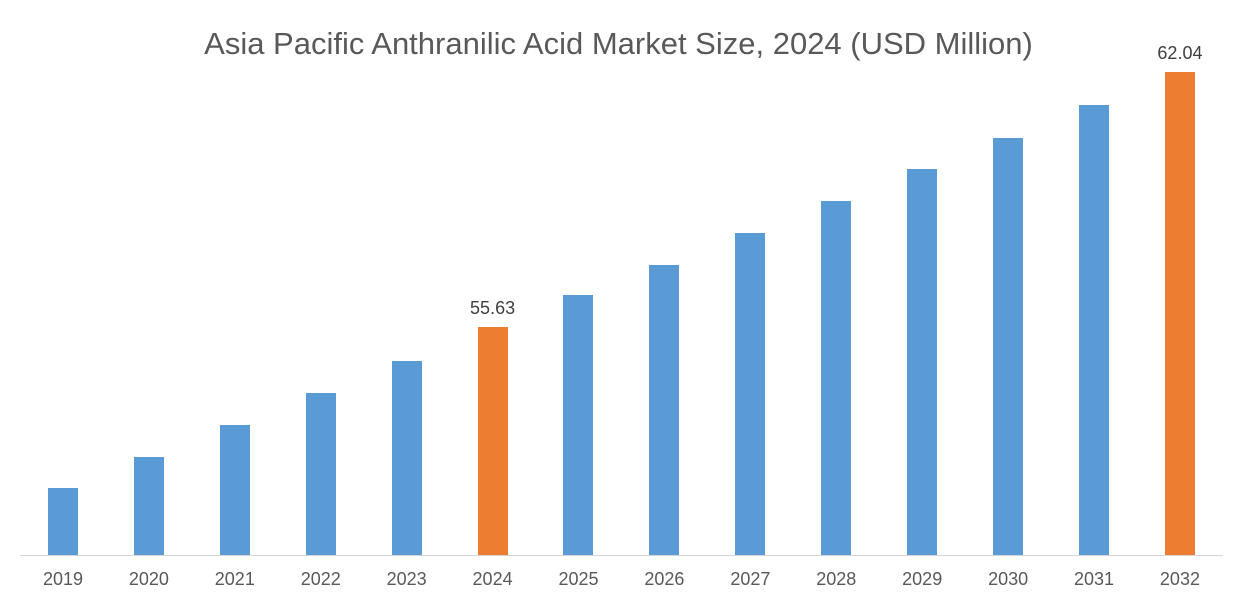 This screenshot has height=600, width=1237. I want to click on bar-column-2028, so click(836, 307).